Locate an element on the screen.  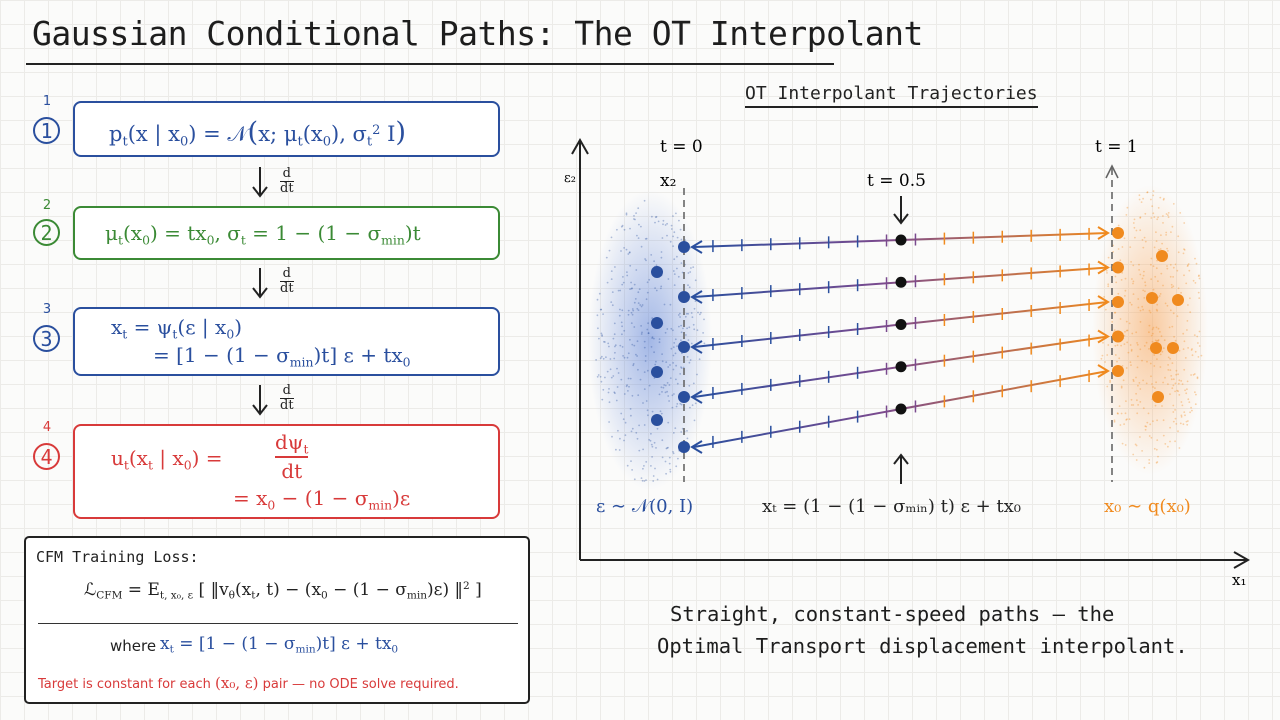
derivative-label-1: d dt is located at coordinates (287, 181).